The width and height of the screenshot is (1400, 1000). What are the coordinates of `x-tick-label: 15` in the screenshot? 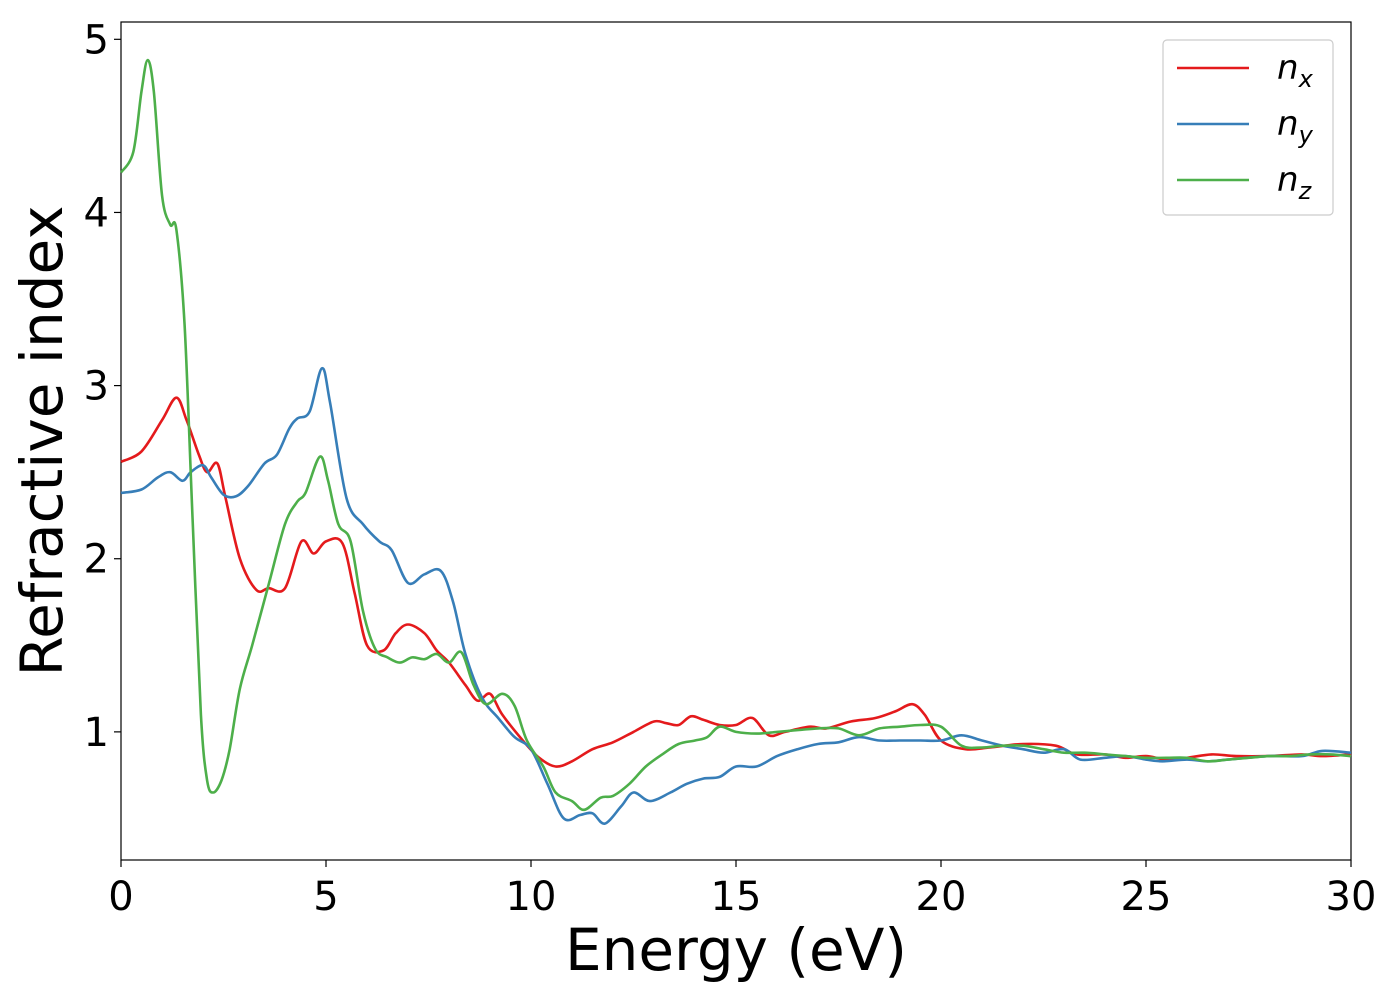 It's located at (736, 897).